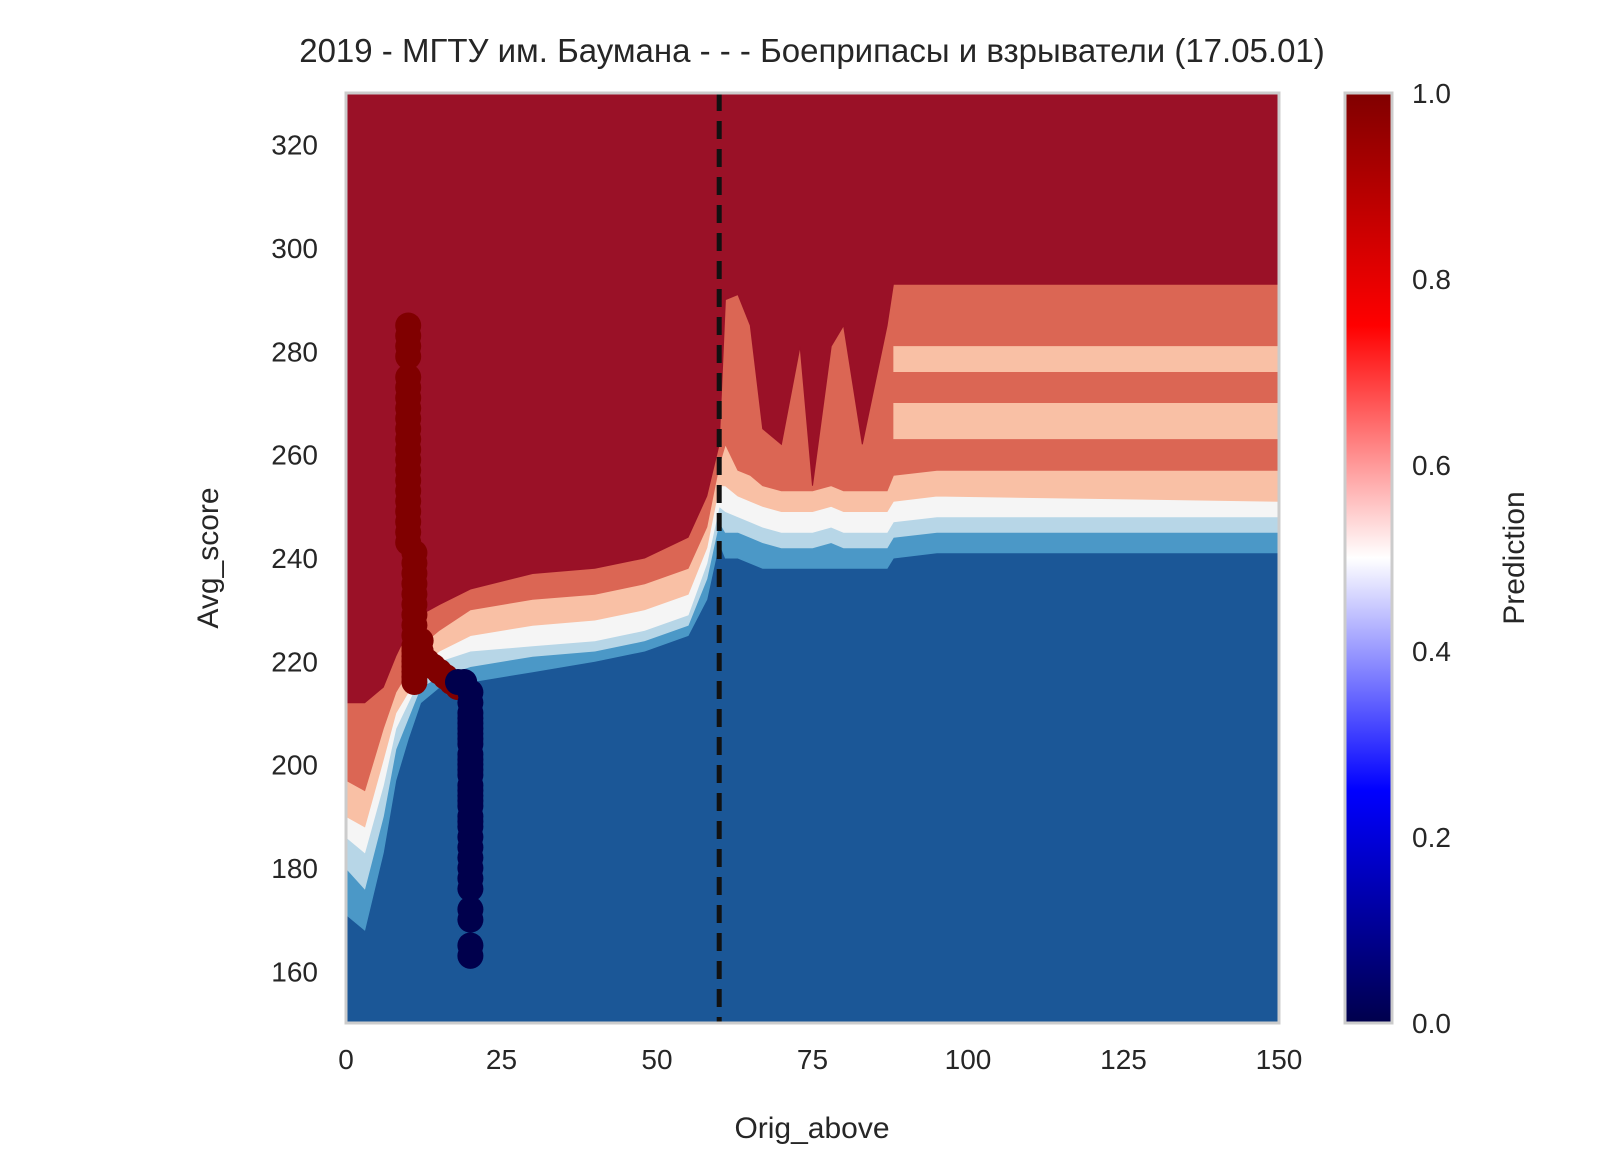 The image size is (1614, 1173). I want to click on x-axis-ticks: 0 25 50 75 100 125 150, so click(820, 1059).